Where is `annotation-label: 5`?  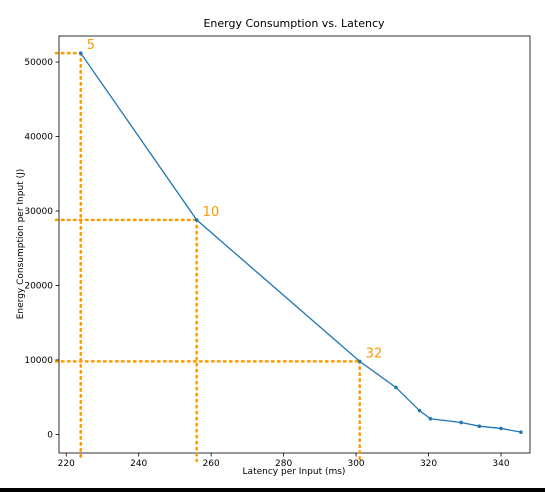
annotation-label: 5 is located at coordinates (91, 45).